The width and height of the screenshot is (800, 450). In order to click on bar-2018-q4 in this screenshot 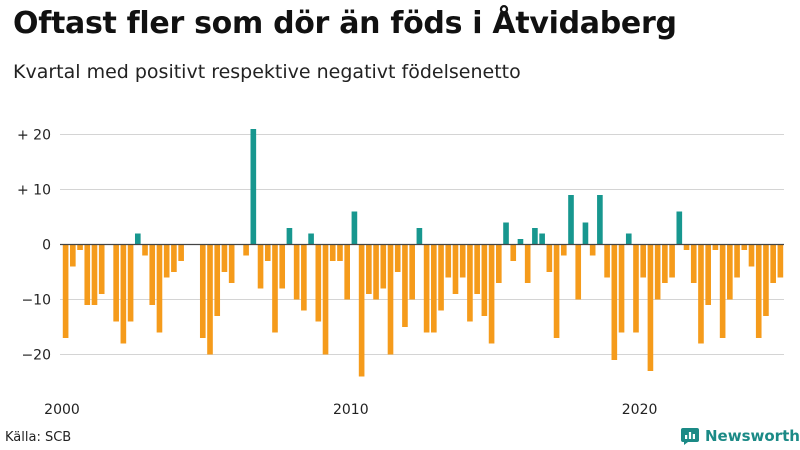, I will do `click(607, 261)`.